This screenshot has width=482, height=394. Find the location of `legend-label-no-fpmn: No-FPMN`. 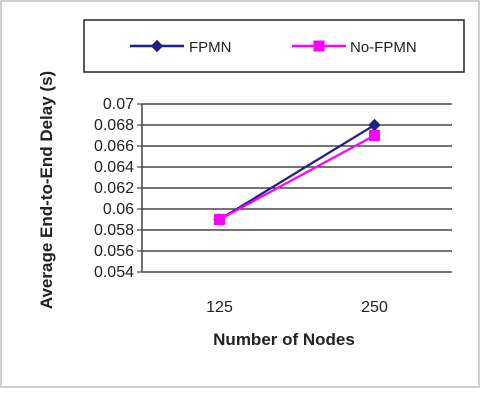

legend-label-no-fpmn: No-FPMN is located at coordinates (383, 47).